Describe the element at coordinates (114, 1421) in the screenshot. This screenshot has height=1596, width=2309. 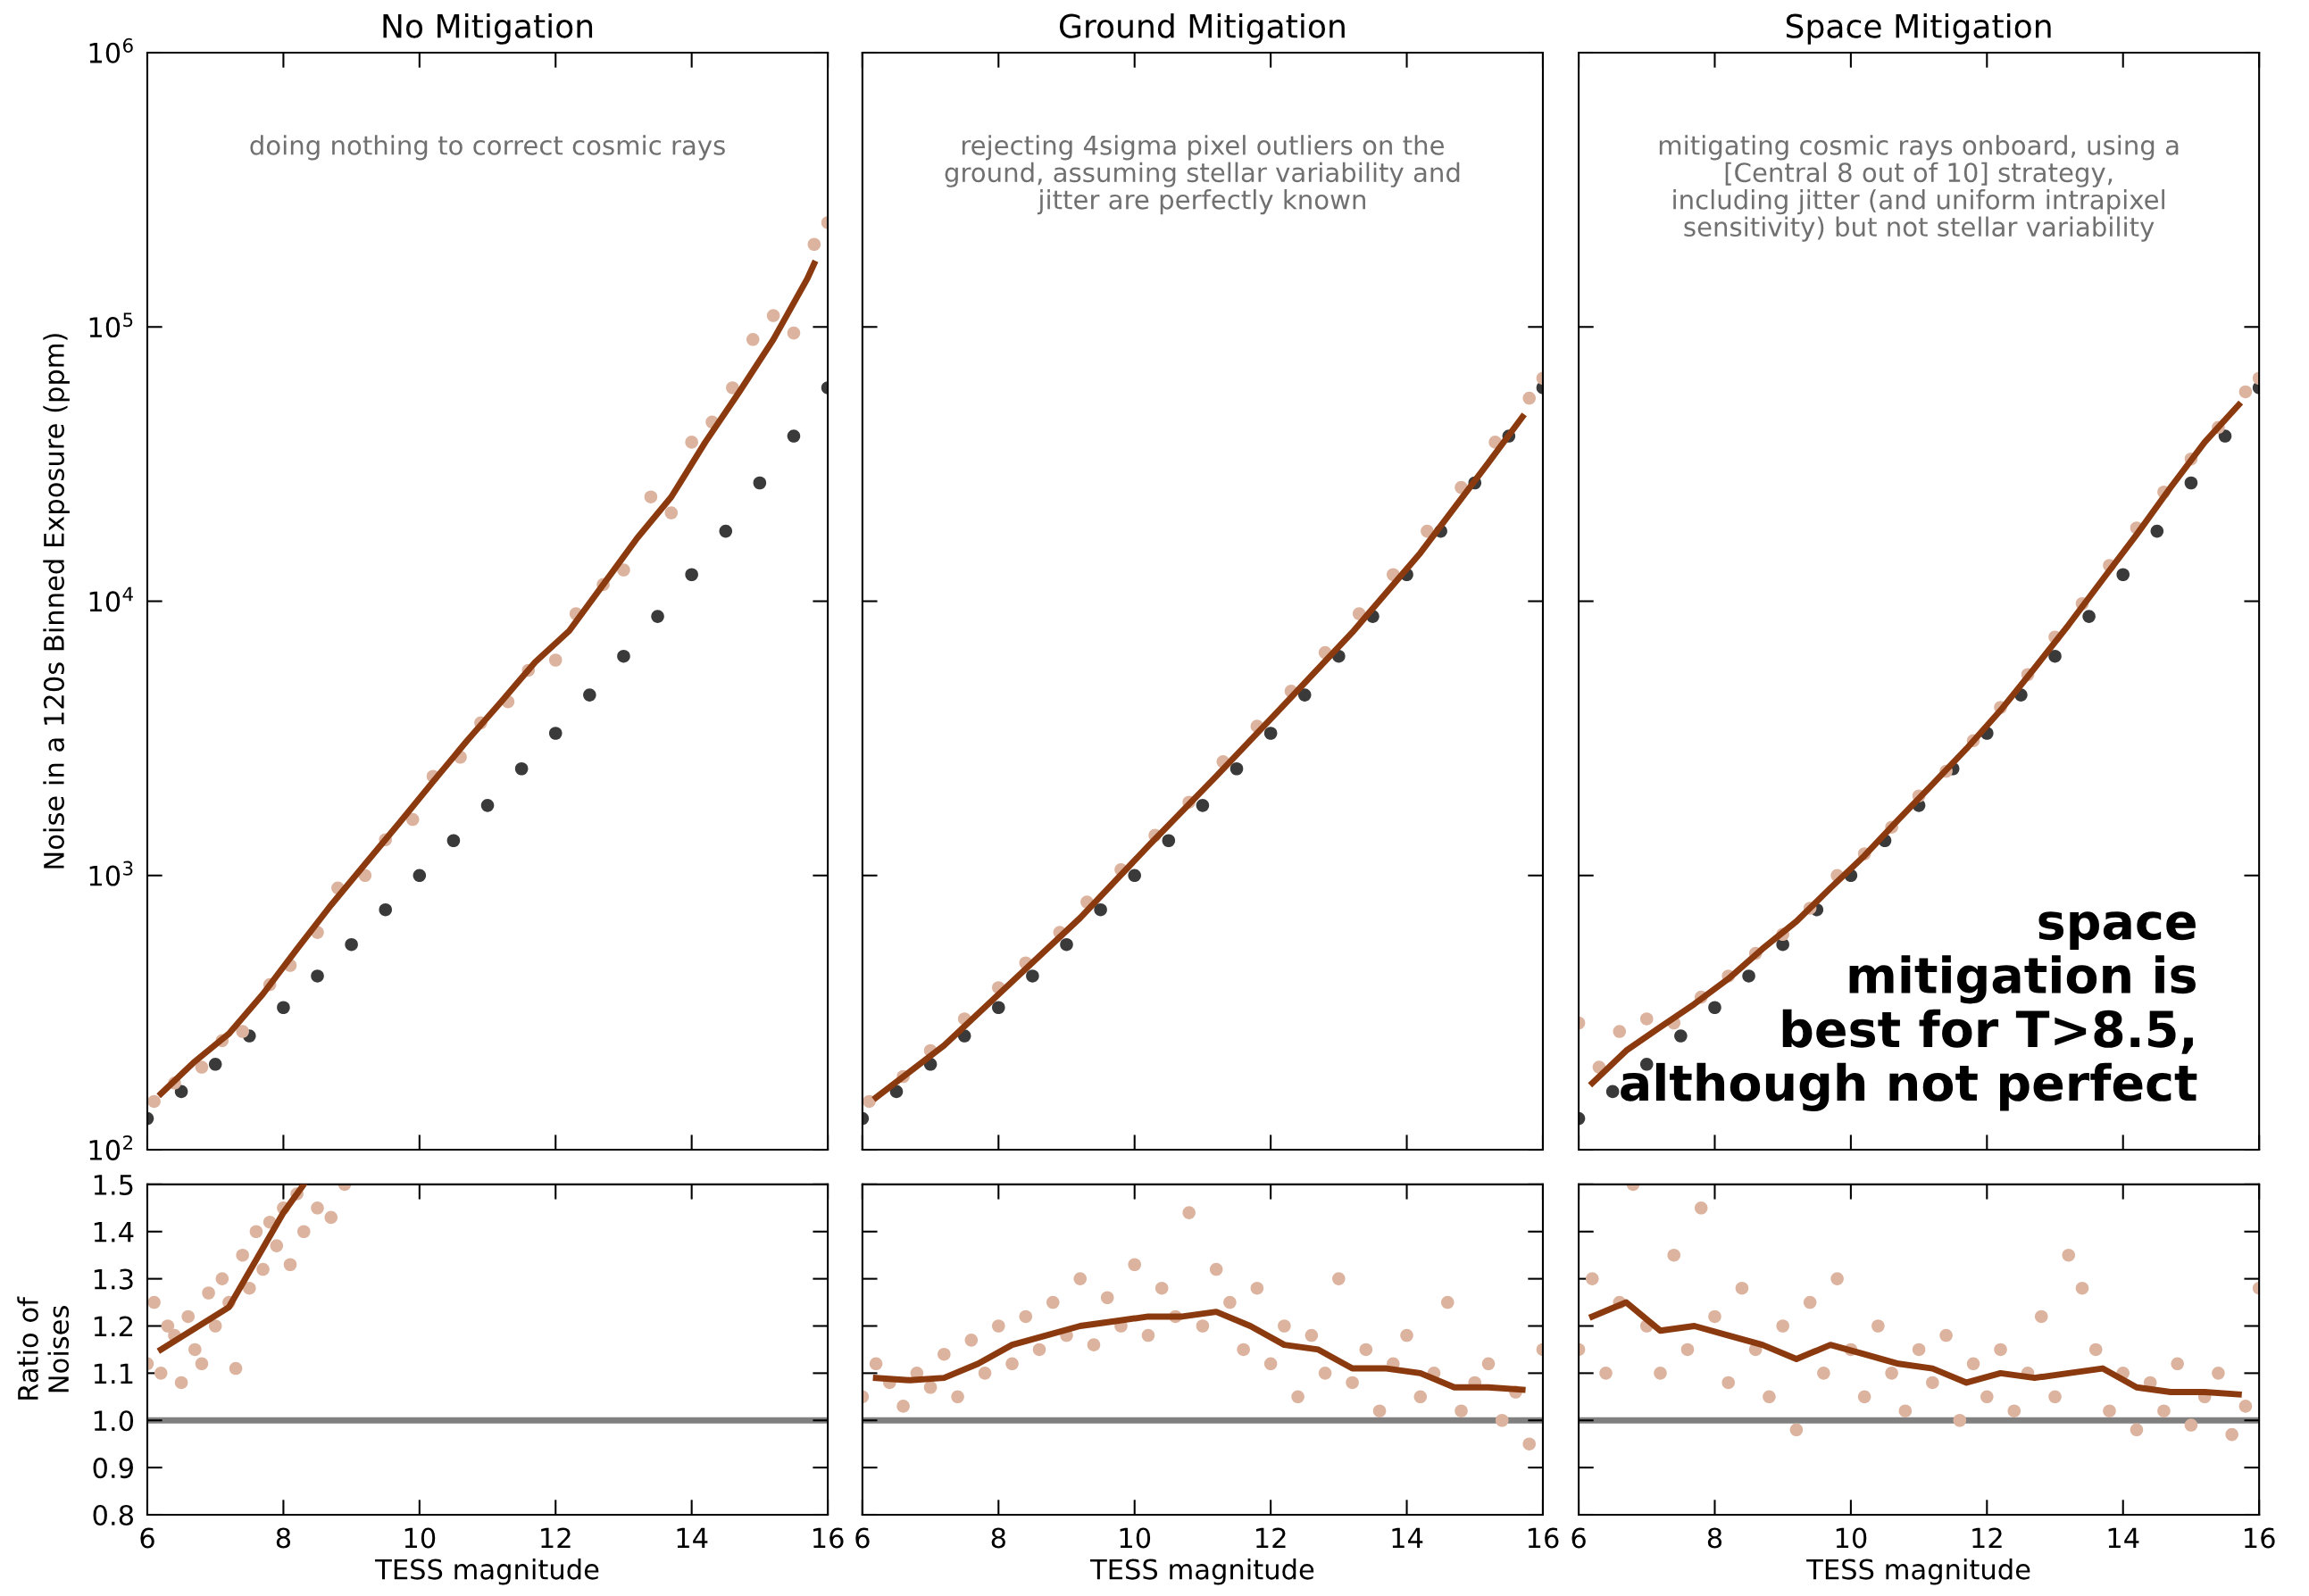
I see `y-tick-label: 1.0` at that location.